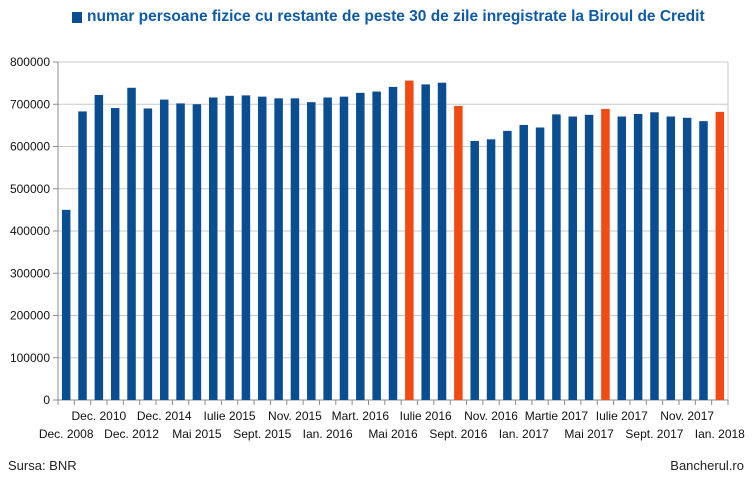  Describe the element at coordinates (262, 434) in the screenshot. I see `x-tick-label: Sept. 2015` at that location.